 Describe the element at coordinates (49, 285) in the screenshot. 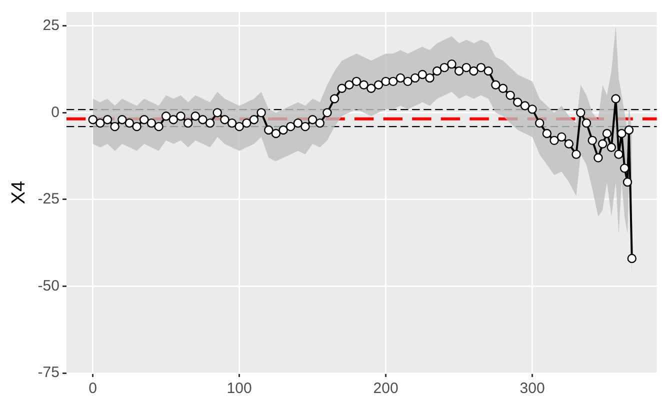

I see `y-tick-label: -50` at that location.